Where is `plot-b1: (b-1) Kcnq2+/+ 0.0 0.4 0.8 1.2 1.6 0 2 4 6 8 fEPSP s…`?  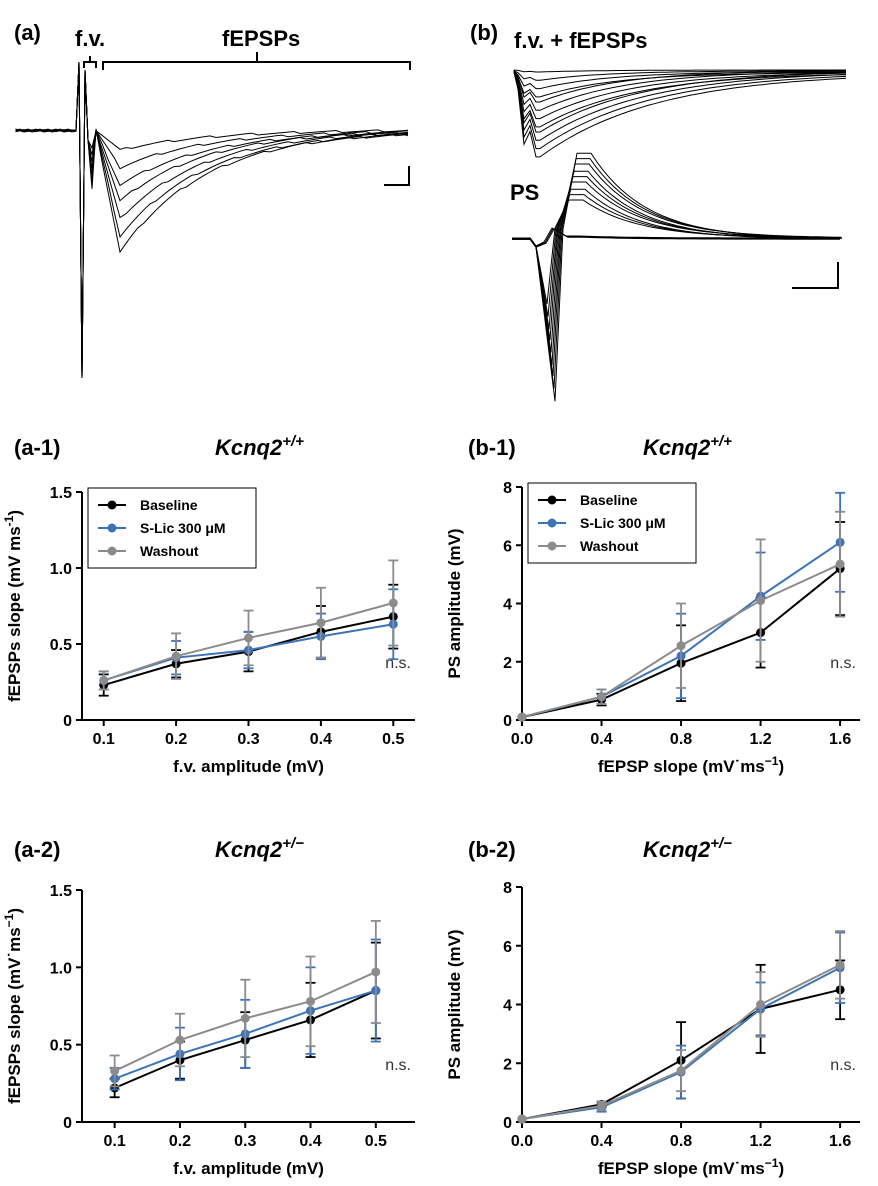
plot-b1: (b-1) Kcnq2+/+ 0.0 0.4 0.8 1.2 1.6 0 2 4 6 8 fEPSP s… is located at coordinates (652, 604).